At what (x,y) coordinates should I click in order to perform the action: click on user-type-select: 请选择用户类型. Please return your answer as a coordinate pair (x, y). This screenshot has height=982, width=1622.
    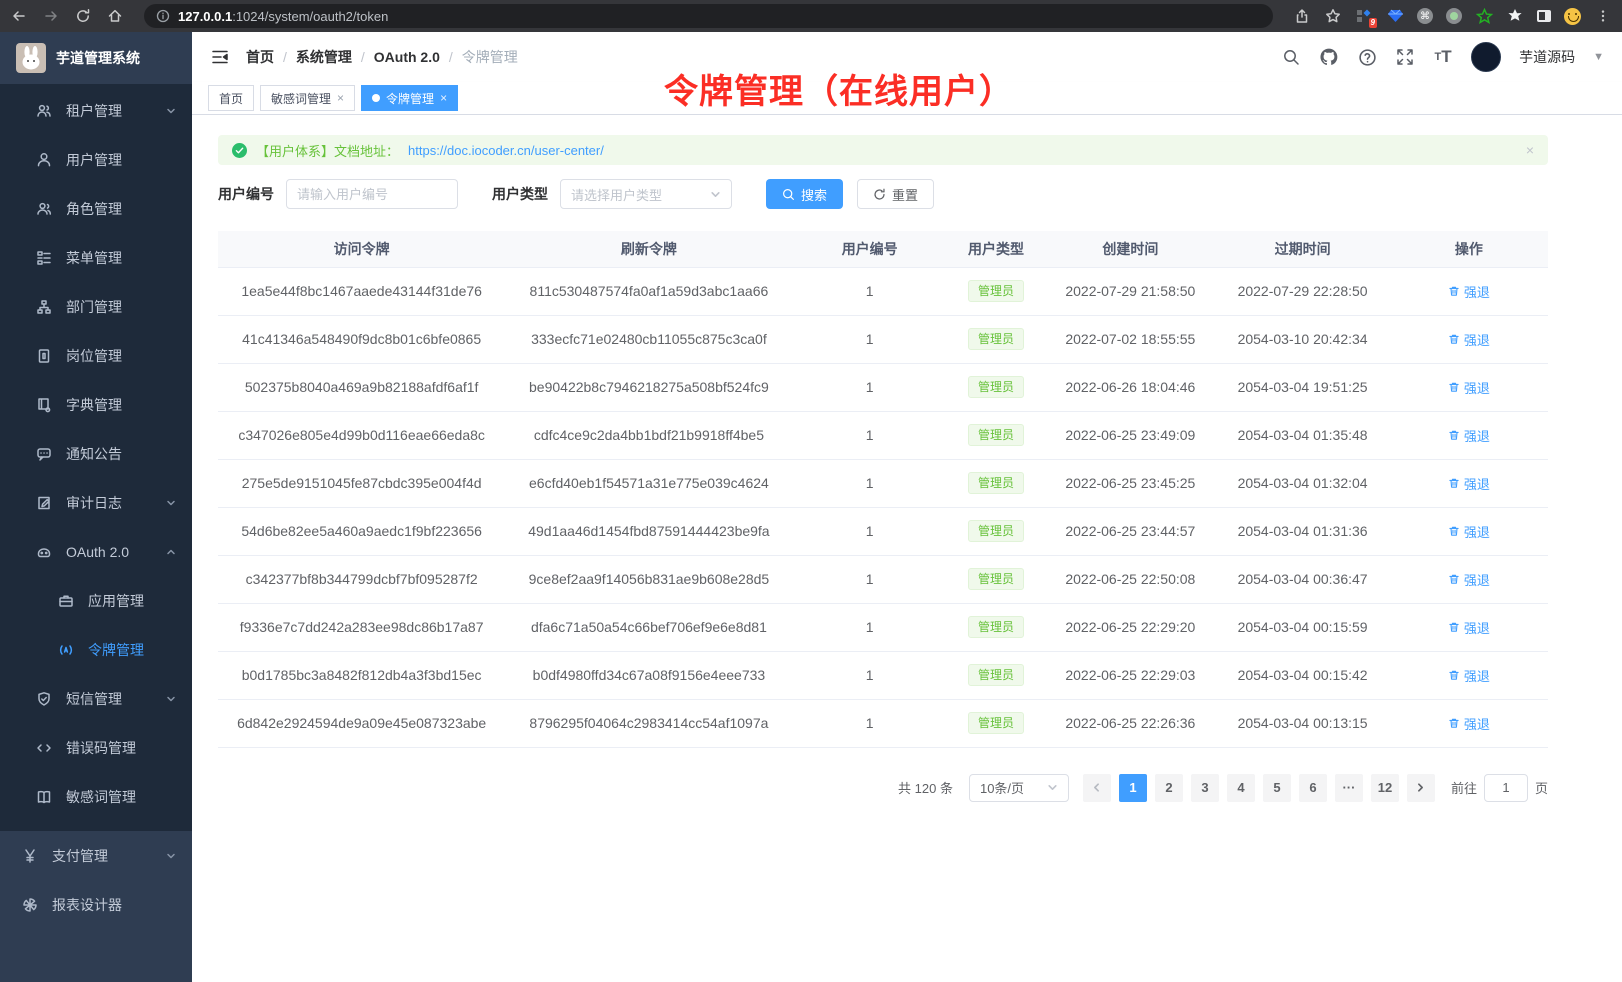
    Looking at the image, I should click on (646, 194).